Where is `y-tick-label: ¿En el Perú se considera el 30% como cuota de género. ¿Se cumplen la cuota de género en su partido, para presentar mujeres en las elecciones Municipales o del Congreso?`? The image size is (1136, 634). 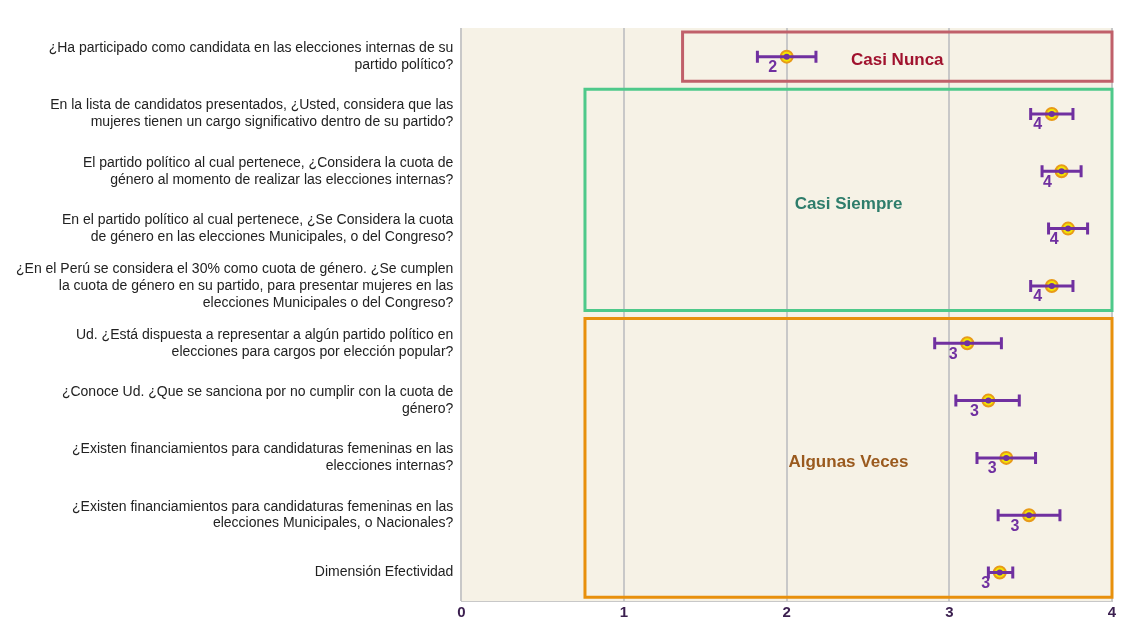
y-tick-label: ¿En el Perú se considera el 30% como cuota de género. ¿Se cumplen la cuota de género en su partido, para presentar mujeres en las elecciones Municipales o del Congreso? is located at coordinates (235, 285).